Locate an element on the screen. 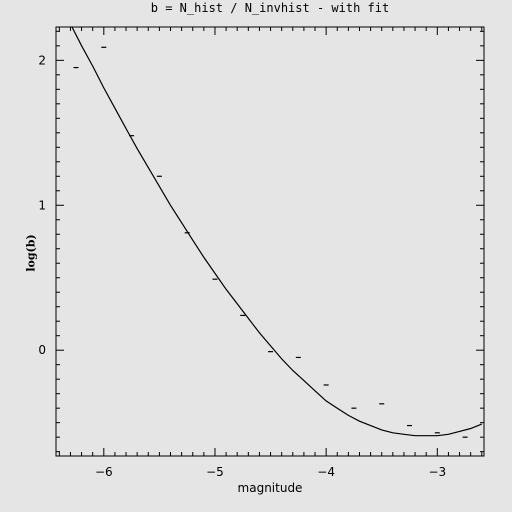 The height and width of the screenshot is (512, 512). y-tick-label: 1 is located at coordinates (42, 205).